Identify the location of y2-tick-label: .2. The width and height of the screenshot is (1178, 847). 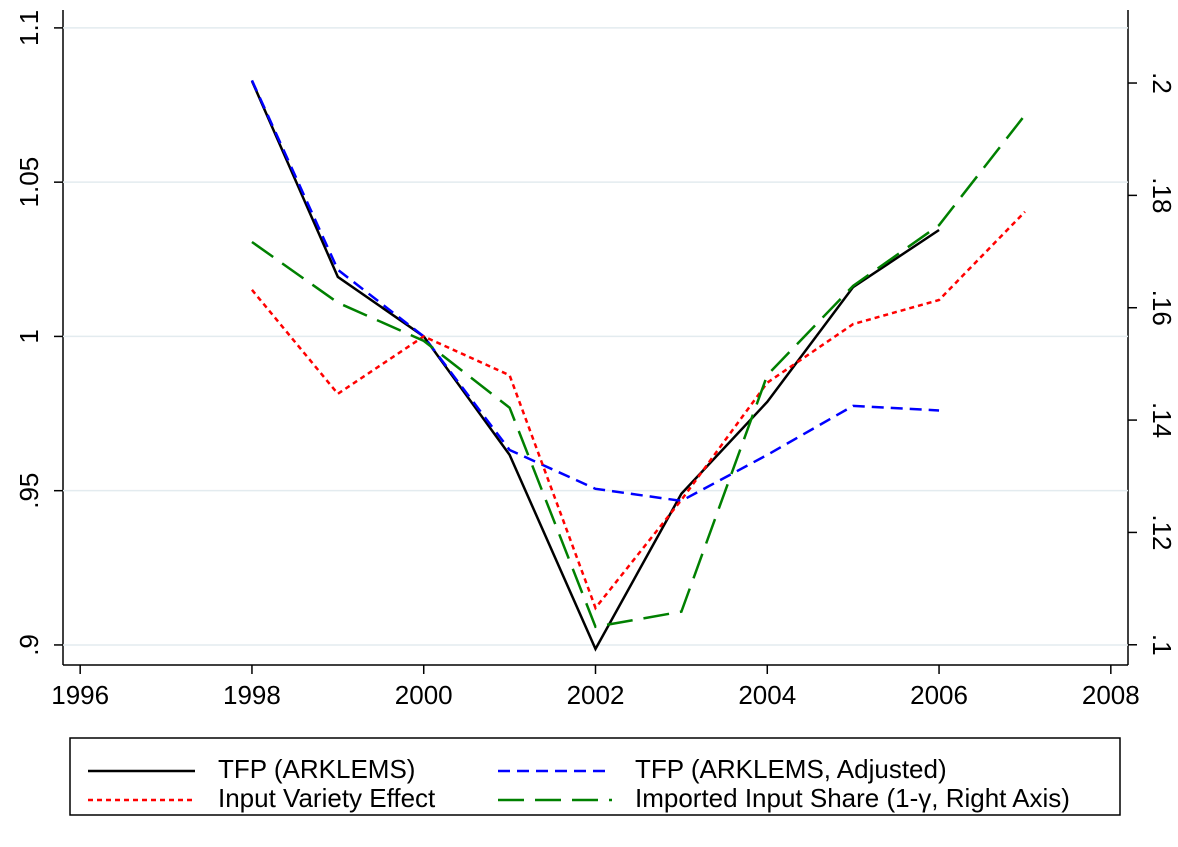
(1162, 83).